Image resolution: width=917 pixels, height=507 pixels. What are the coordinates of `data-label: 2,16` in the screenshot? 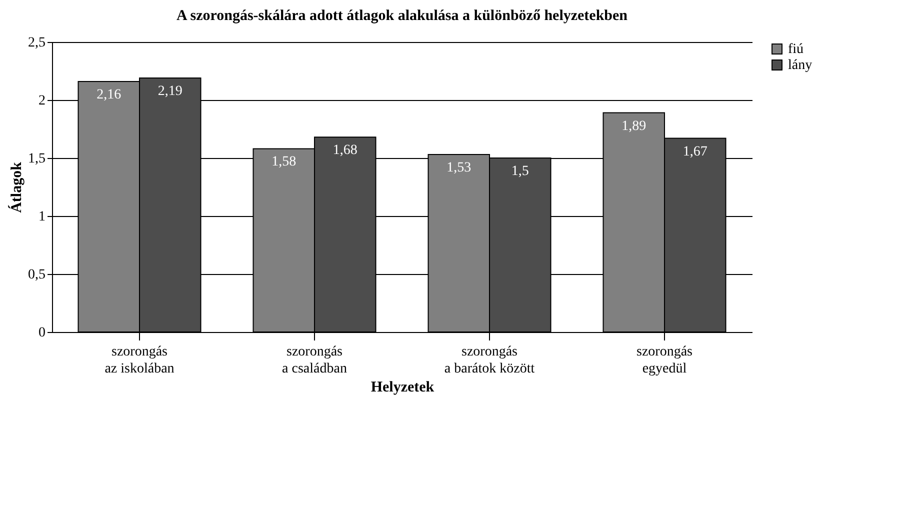 It's located at (109, 94).